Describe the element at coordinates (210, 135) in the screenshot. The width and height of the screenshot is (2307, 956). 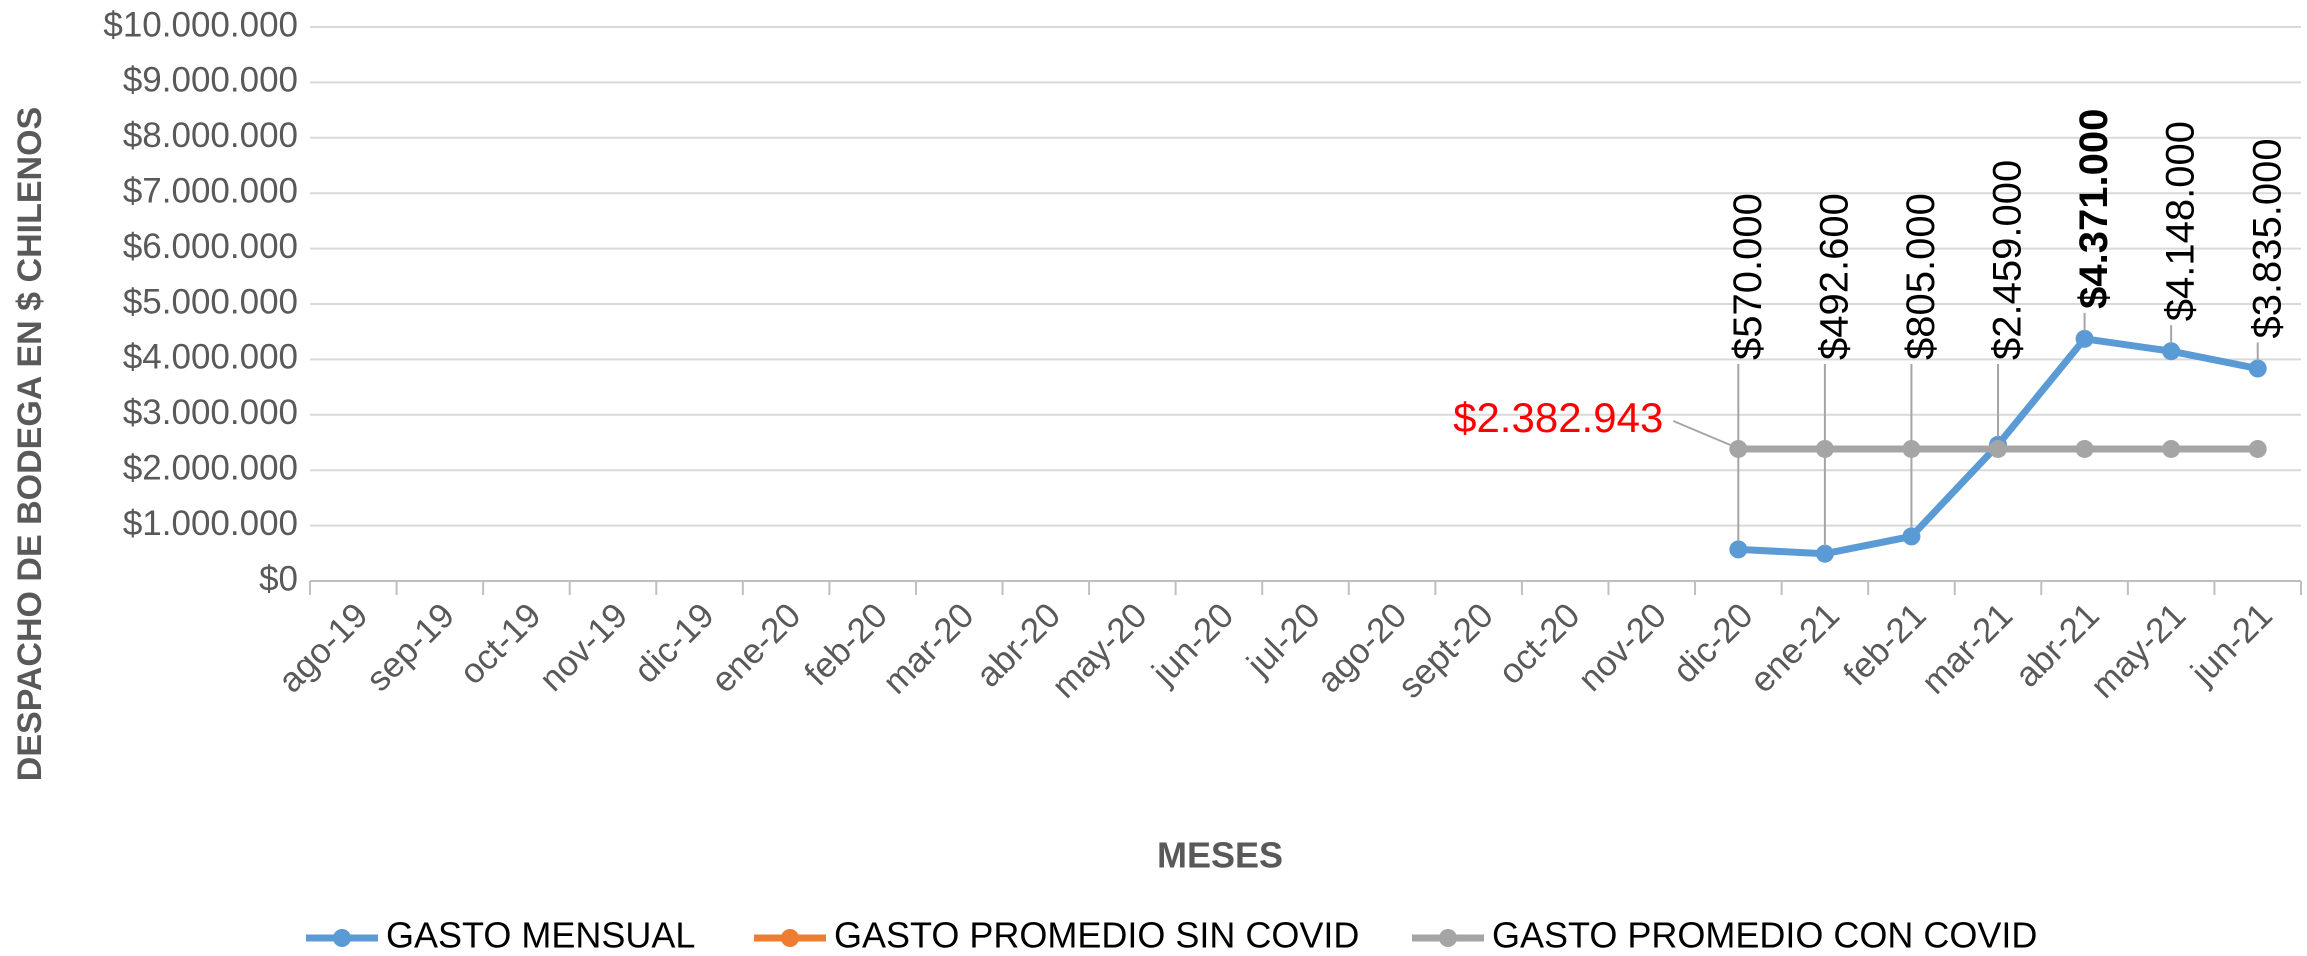
I see `y-tick-label: $8.000.000` at that location.